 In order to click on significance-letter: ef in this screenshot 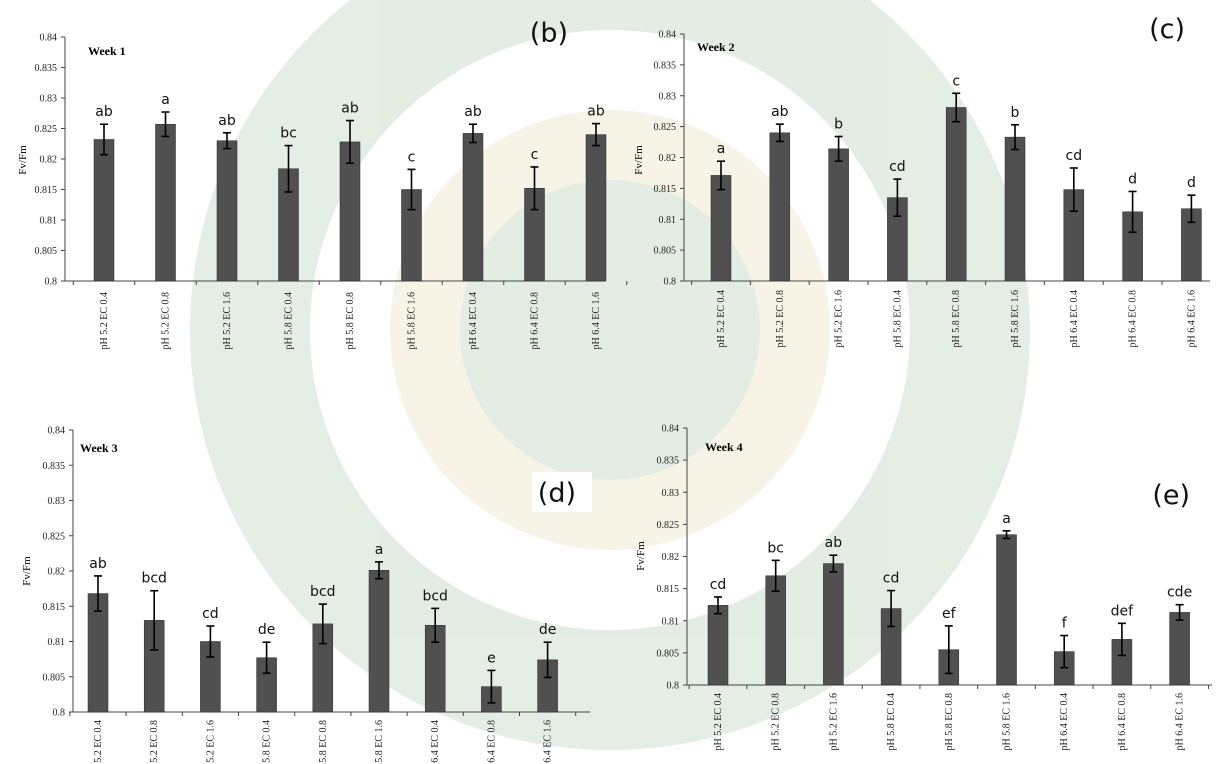, I will do `click(949, 614)`.